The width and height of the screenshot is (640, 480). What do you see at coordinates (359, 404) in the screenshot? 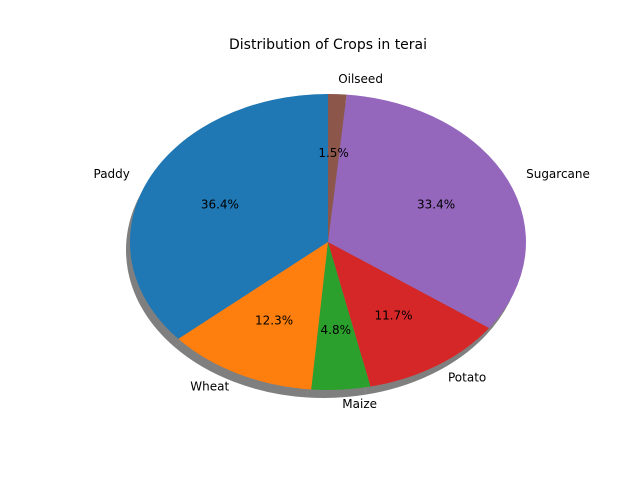
I see `label-maize: Maize` at bounding box center [359, 404].